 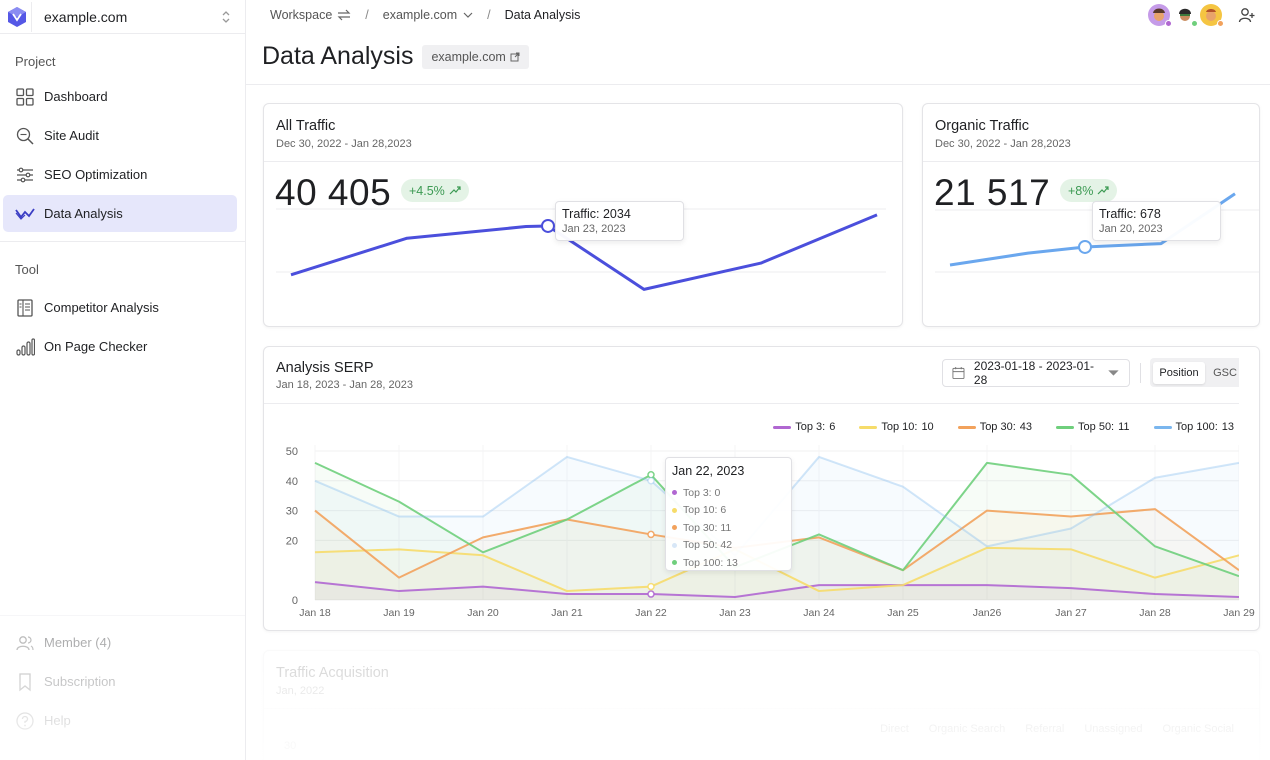 I want to click on breadcrumb-site: example.com, so click(x=428, y=15).